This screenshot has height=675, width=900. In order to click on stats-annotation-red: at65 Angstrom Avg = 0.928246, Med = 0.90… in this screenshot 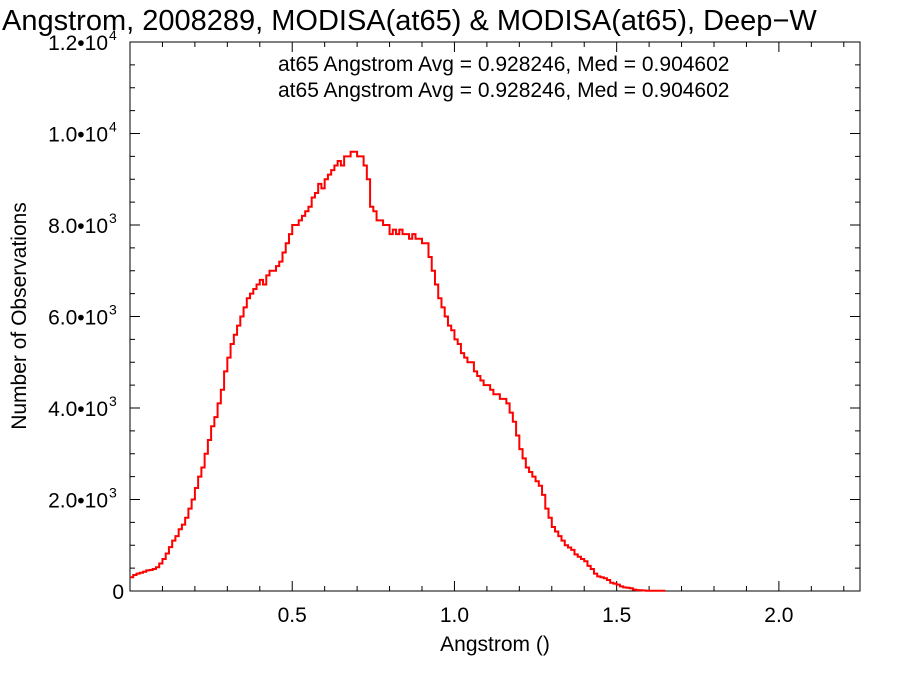, I will do `click(503, 90)`.